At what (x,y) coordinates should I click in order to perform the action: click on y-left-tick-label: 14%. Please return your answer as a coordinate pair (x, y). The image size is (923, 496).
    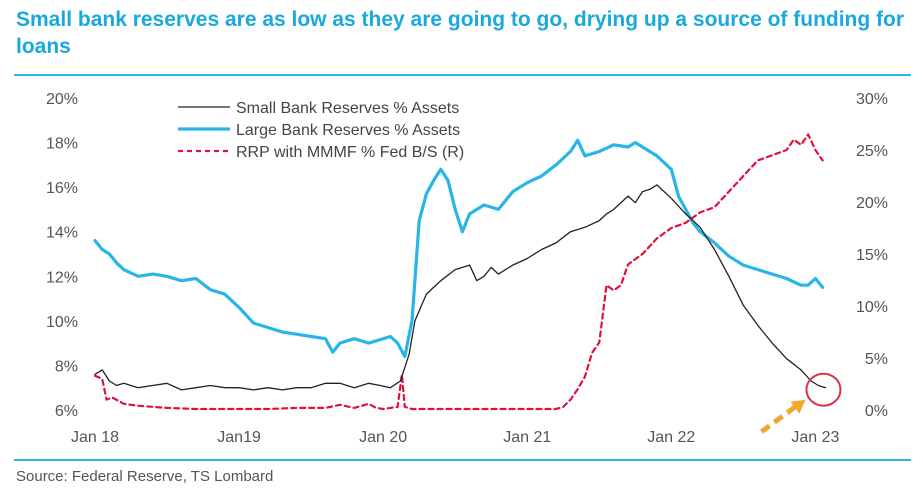
    Looking at the image, I should click on (62, 233).